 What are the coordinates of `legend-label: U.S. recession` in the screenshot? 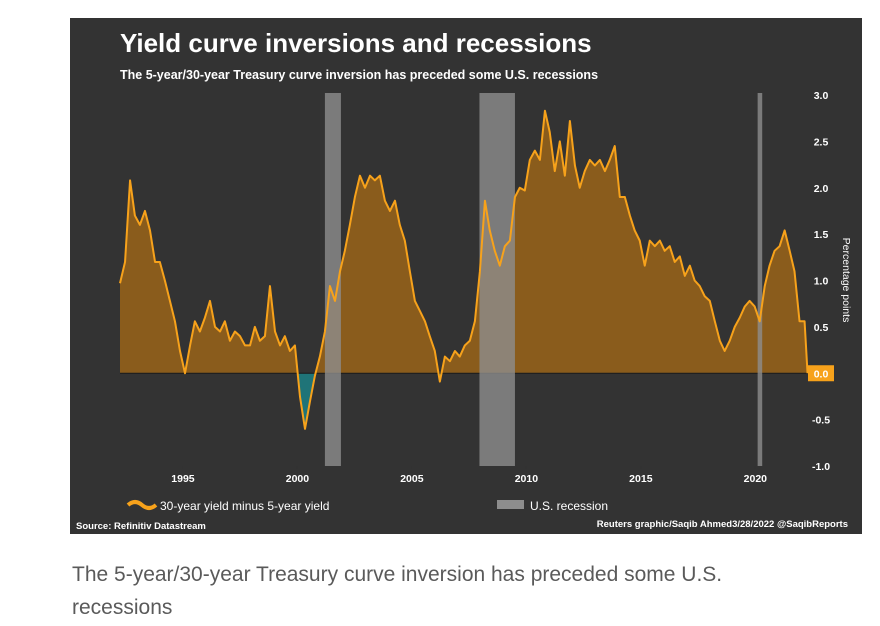 It's located at (569, 506).